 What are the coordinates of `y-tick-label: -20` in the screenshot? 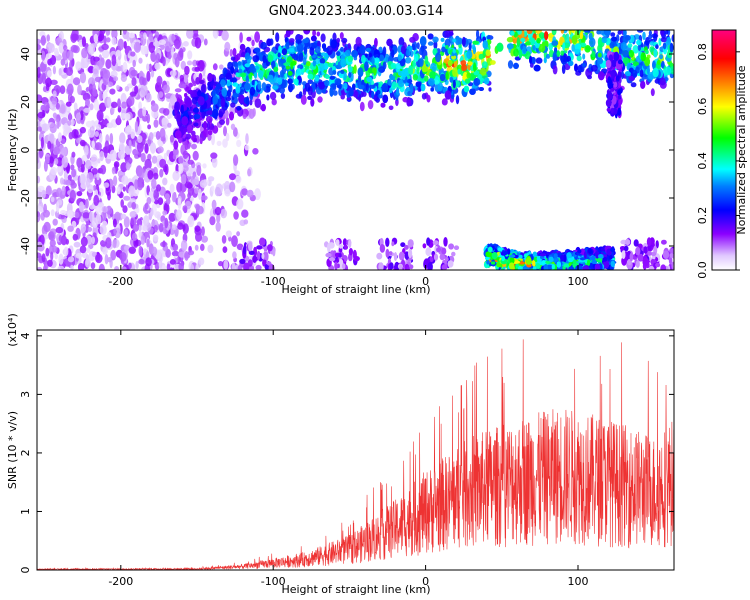 It's located at (25, 198).